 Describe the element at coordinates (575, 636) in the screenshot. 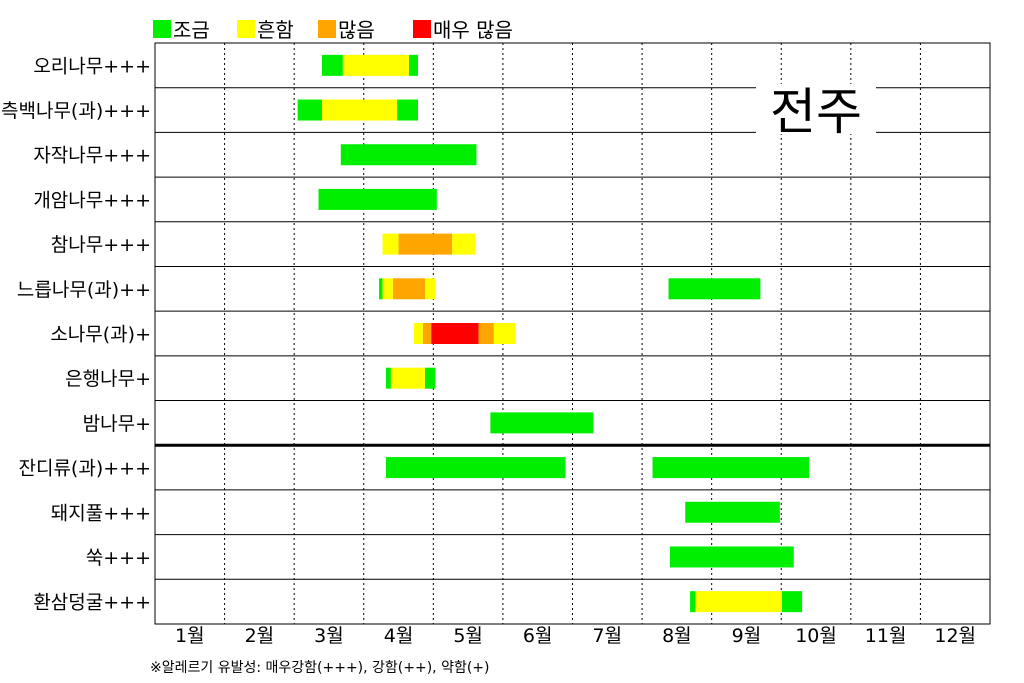

I see `month-axis-labels: 1월 2월 3월 4월 5월 6월 7월 8월 9월 10월 11월 12월` at that location.